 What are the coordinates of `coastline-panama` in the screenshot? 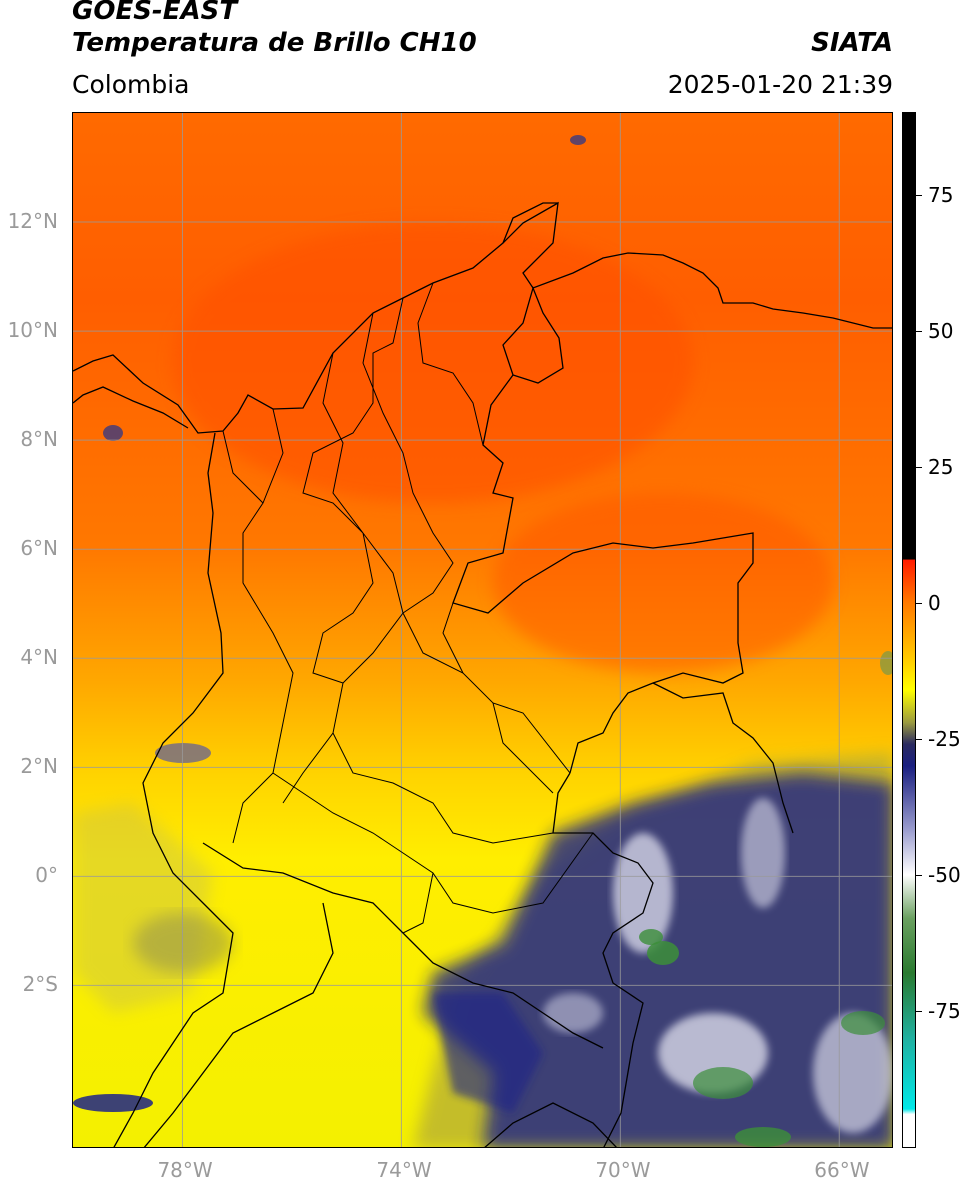 It's located at (131, 407).